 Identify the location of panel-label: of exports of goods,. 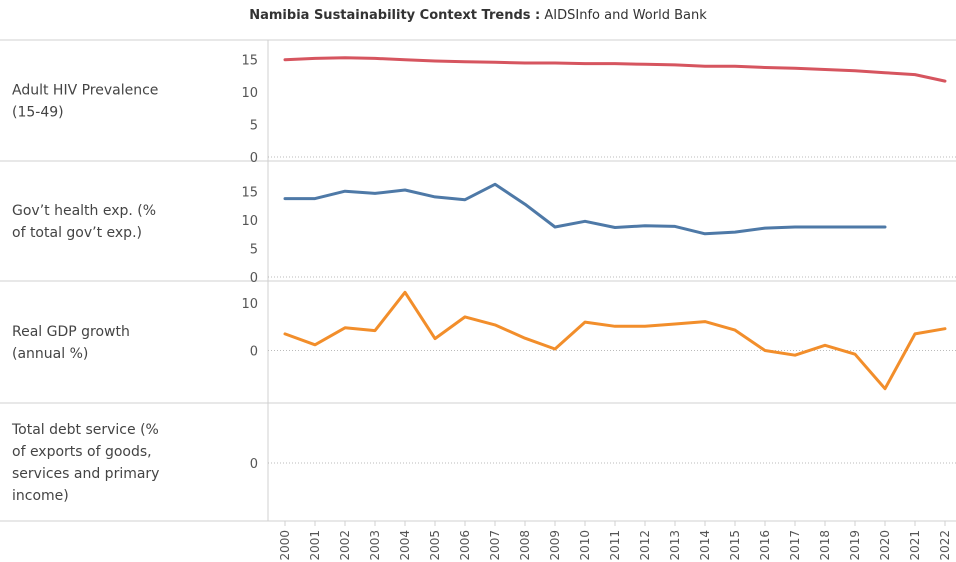
(82, 452).